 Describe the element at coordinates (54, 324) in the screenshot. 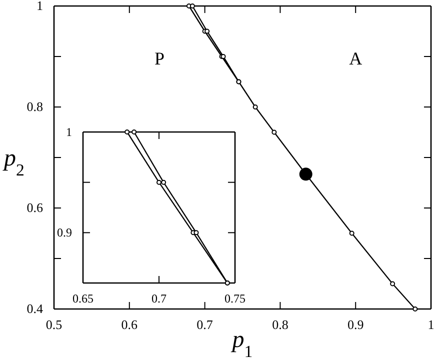

I see `x-tick-label: 0.5` at that location.